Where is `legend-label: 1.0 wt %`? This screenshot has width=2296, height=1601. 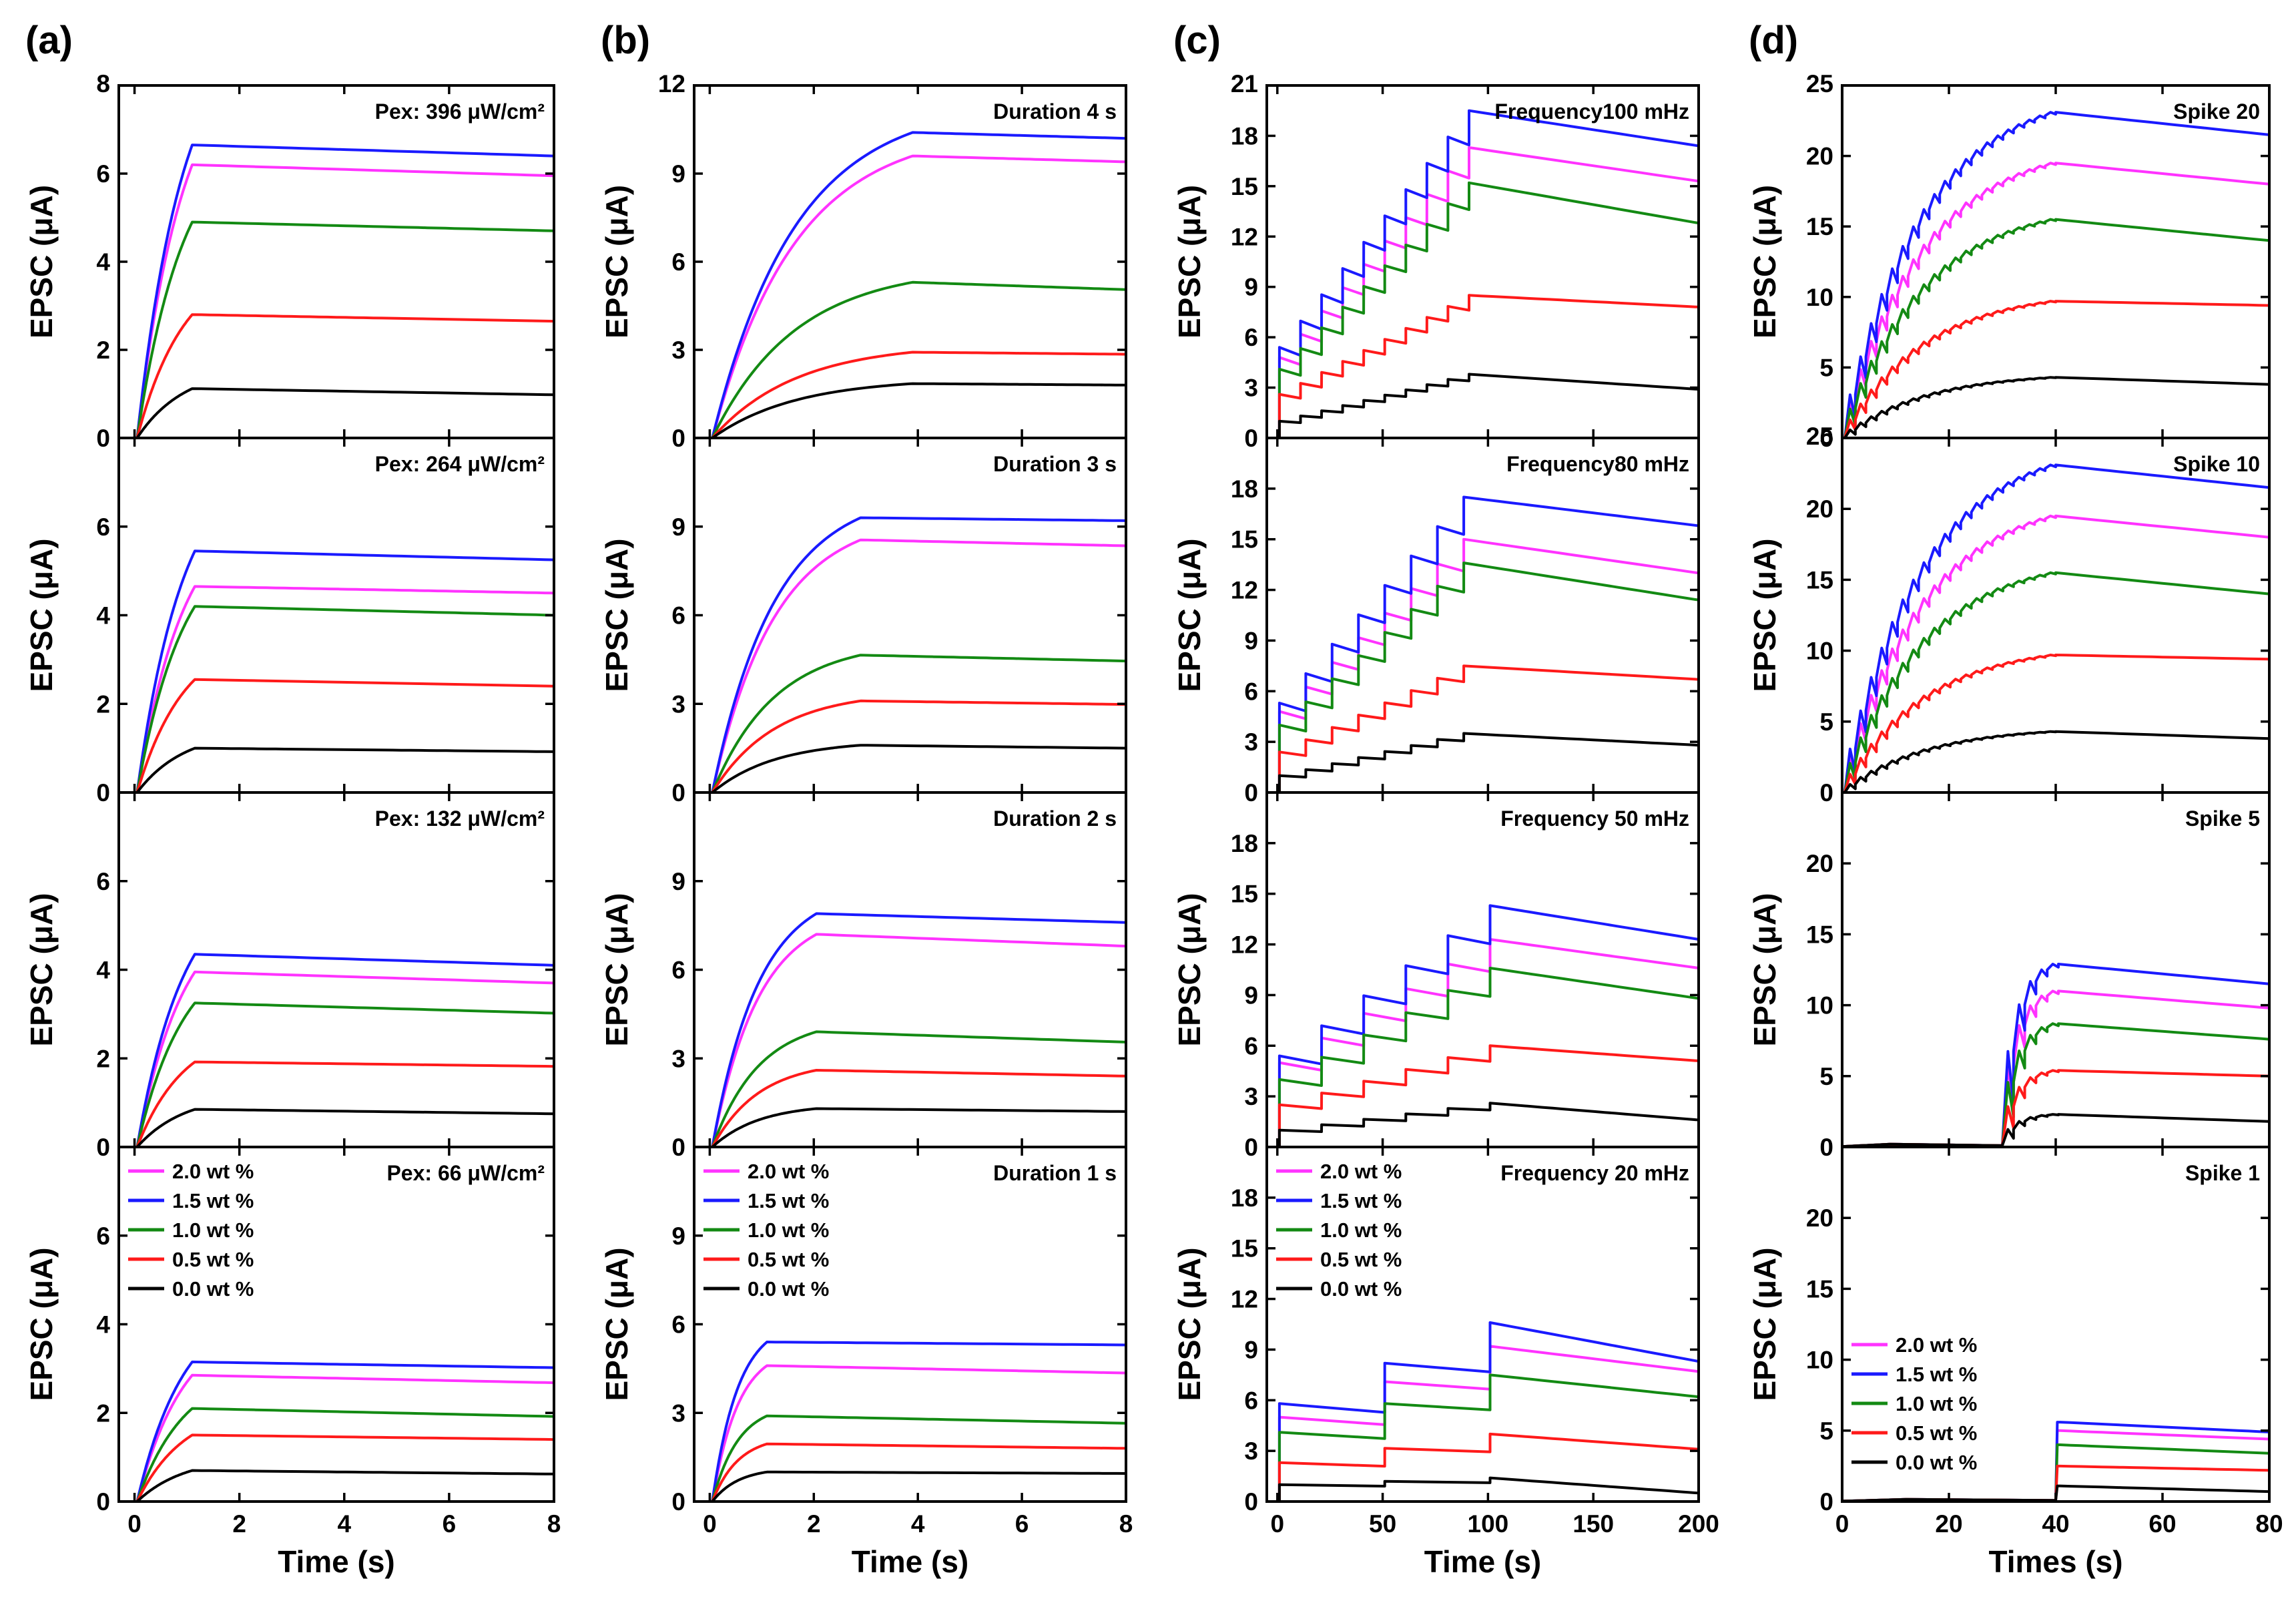
legend-label: 1.0 wt % is located at coordinates (788, 1230).